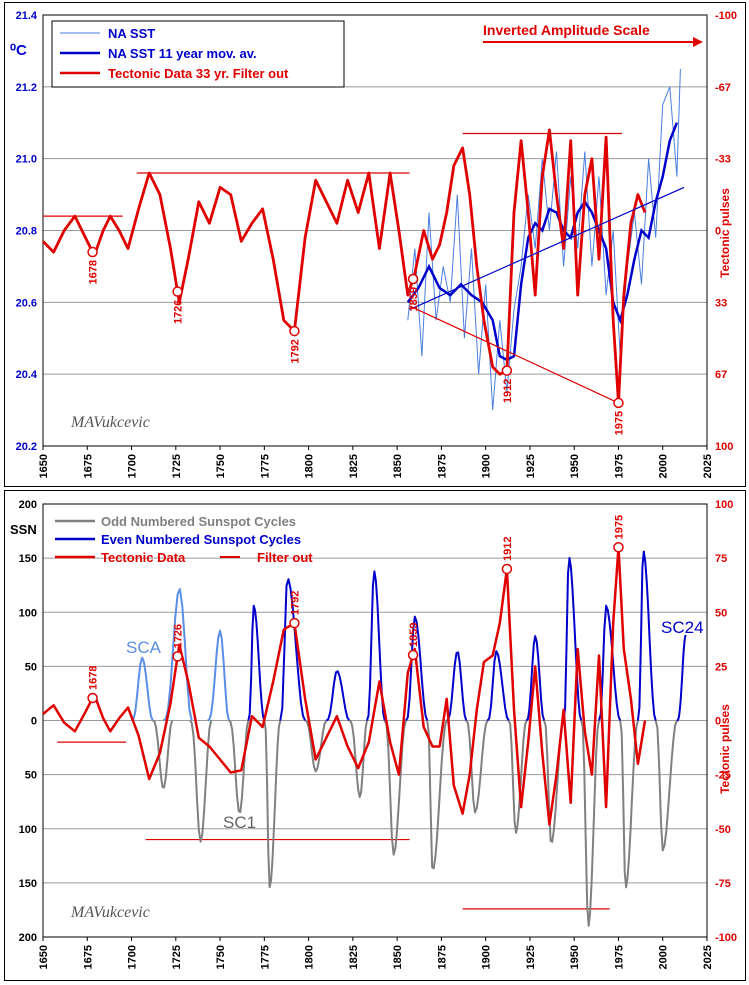 The image size is (749, 985). What do you see at coordinates (94, 677) in the screenshot?
I see `marked-year-label: 1678` at bounding box center [94, 677].